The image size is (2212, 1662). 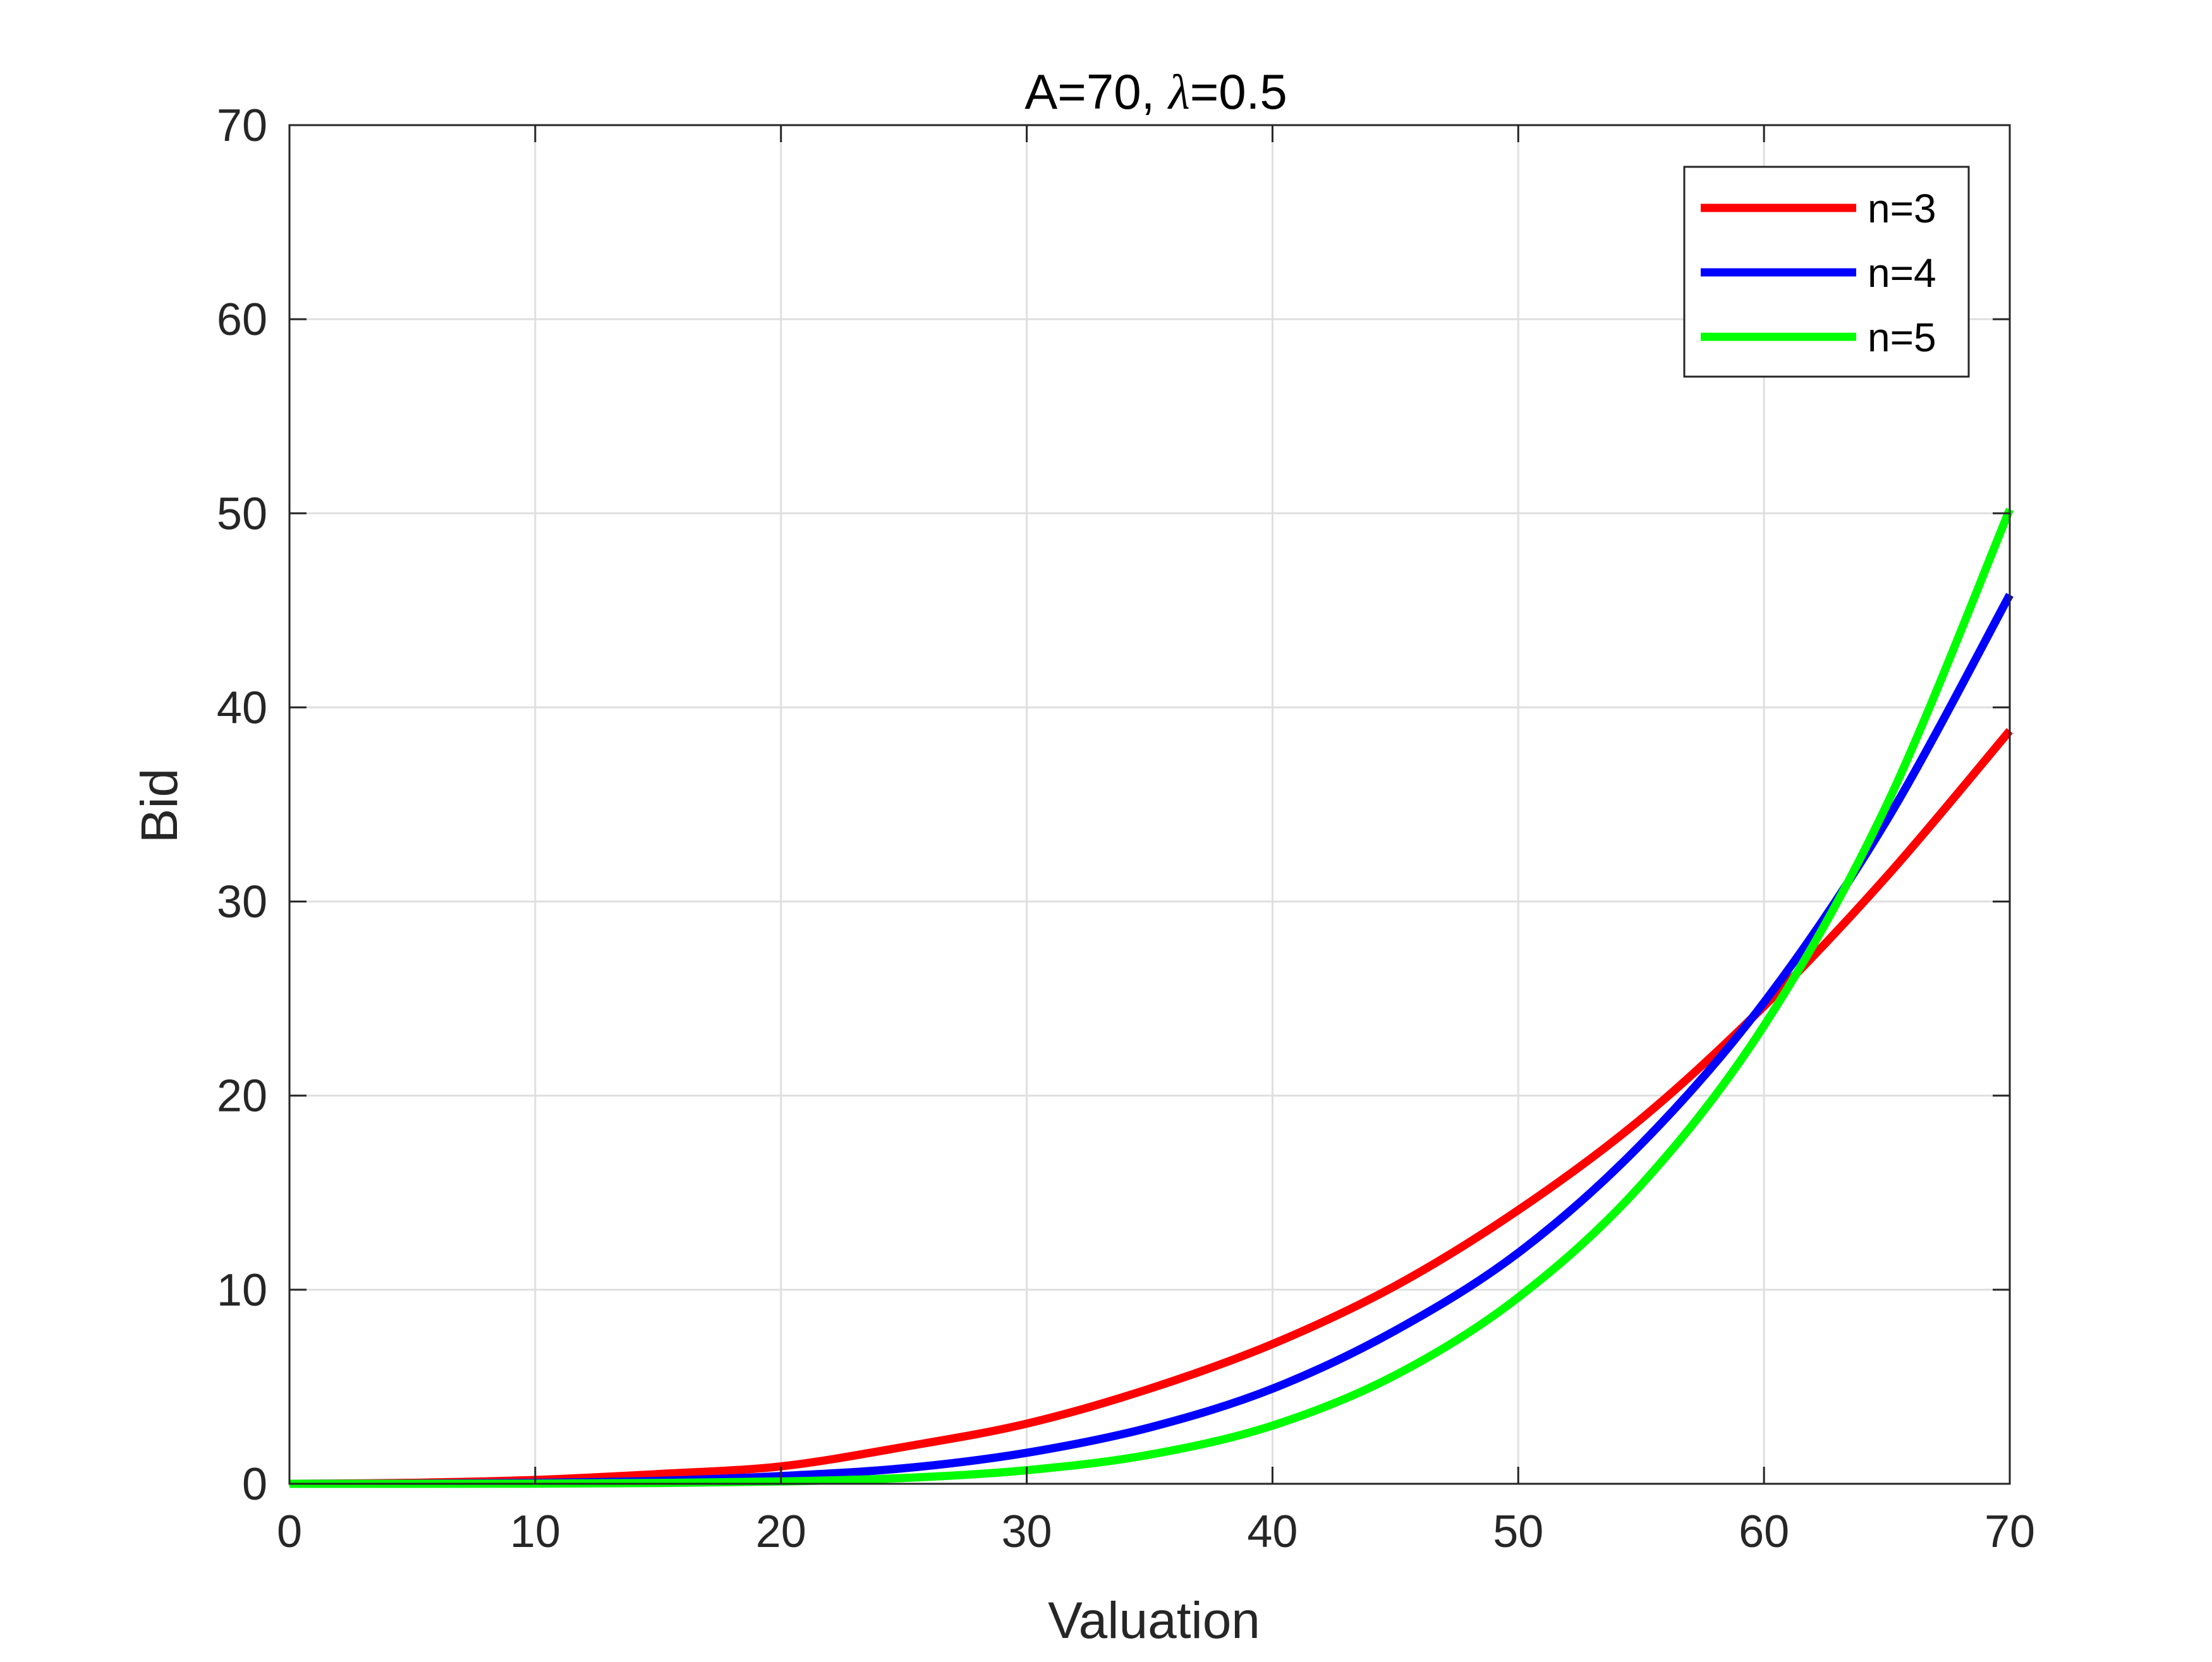 What do you see at coordinates (242, 707) in the screenshot?
I see `y-tick-label: 40` at bounding box center [242, 707].